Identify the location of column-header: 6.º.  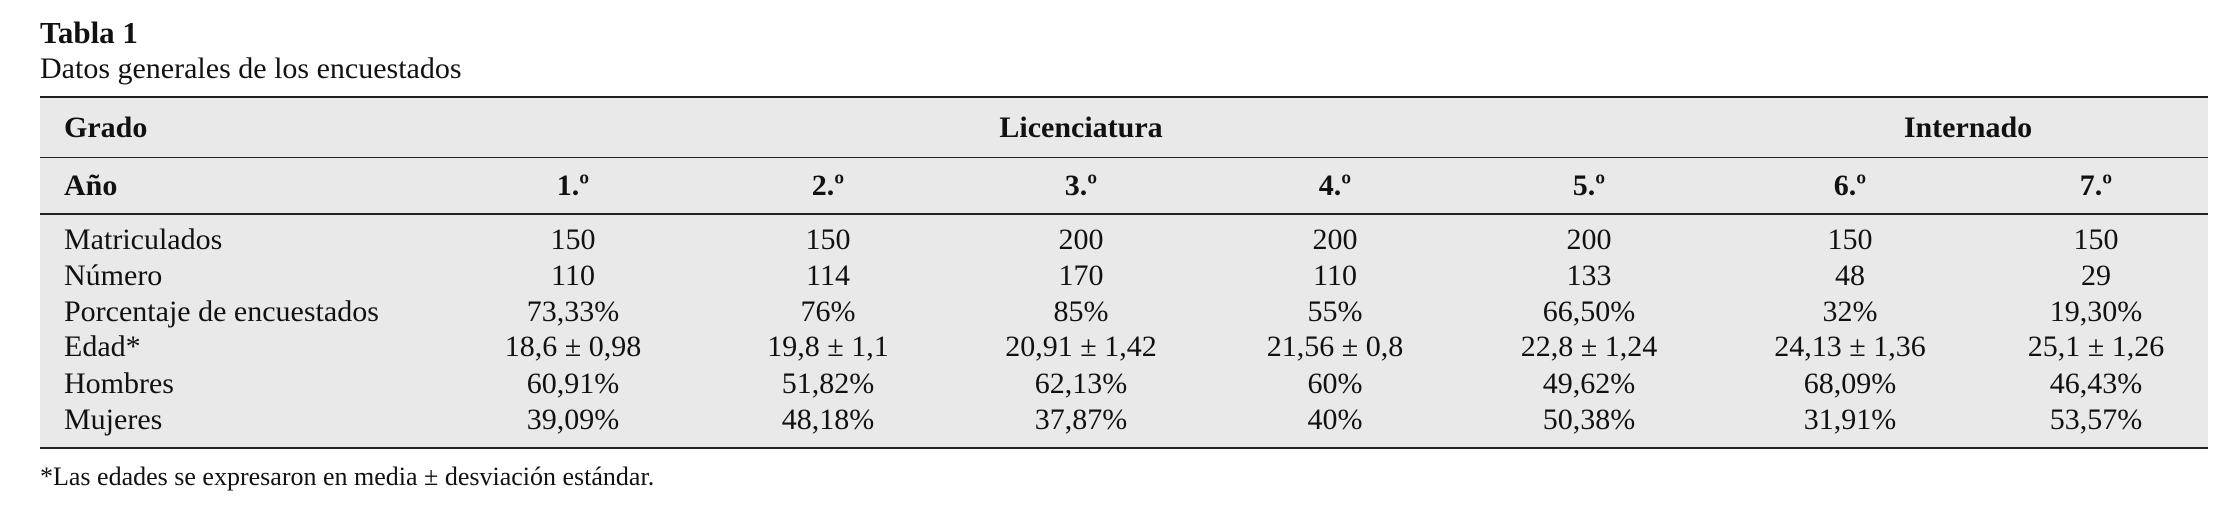
(1850, 185).